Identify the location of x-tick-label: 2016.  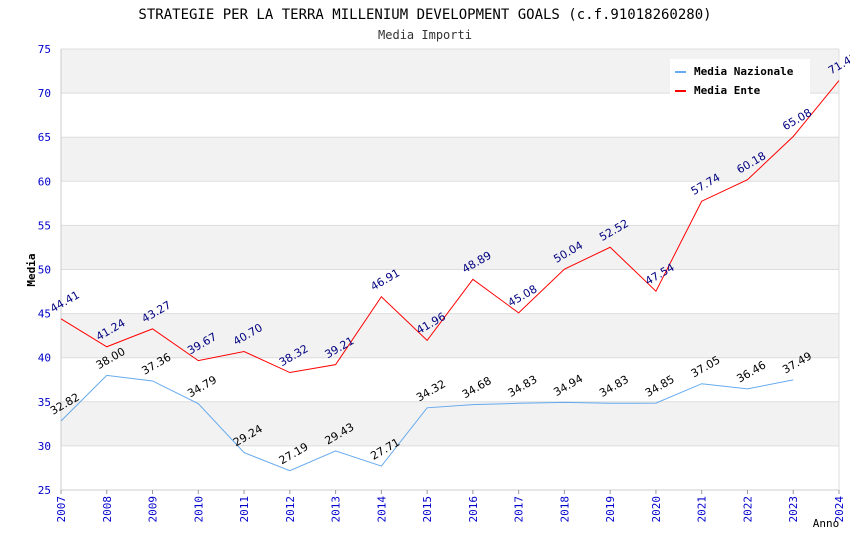
(473, 509).